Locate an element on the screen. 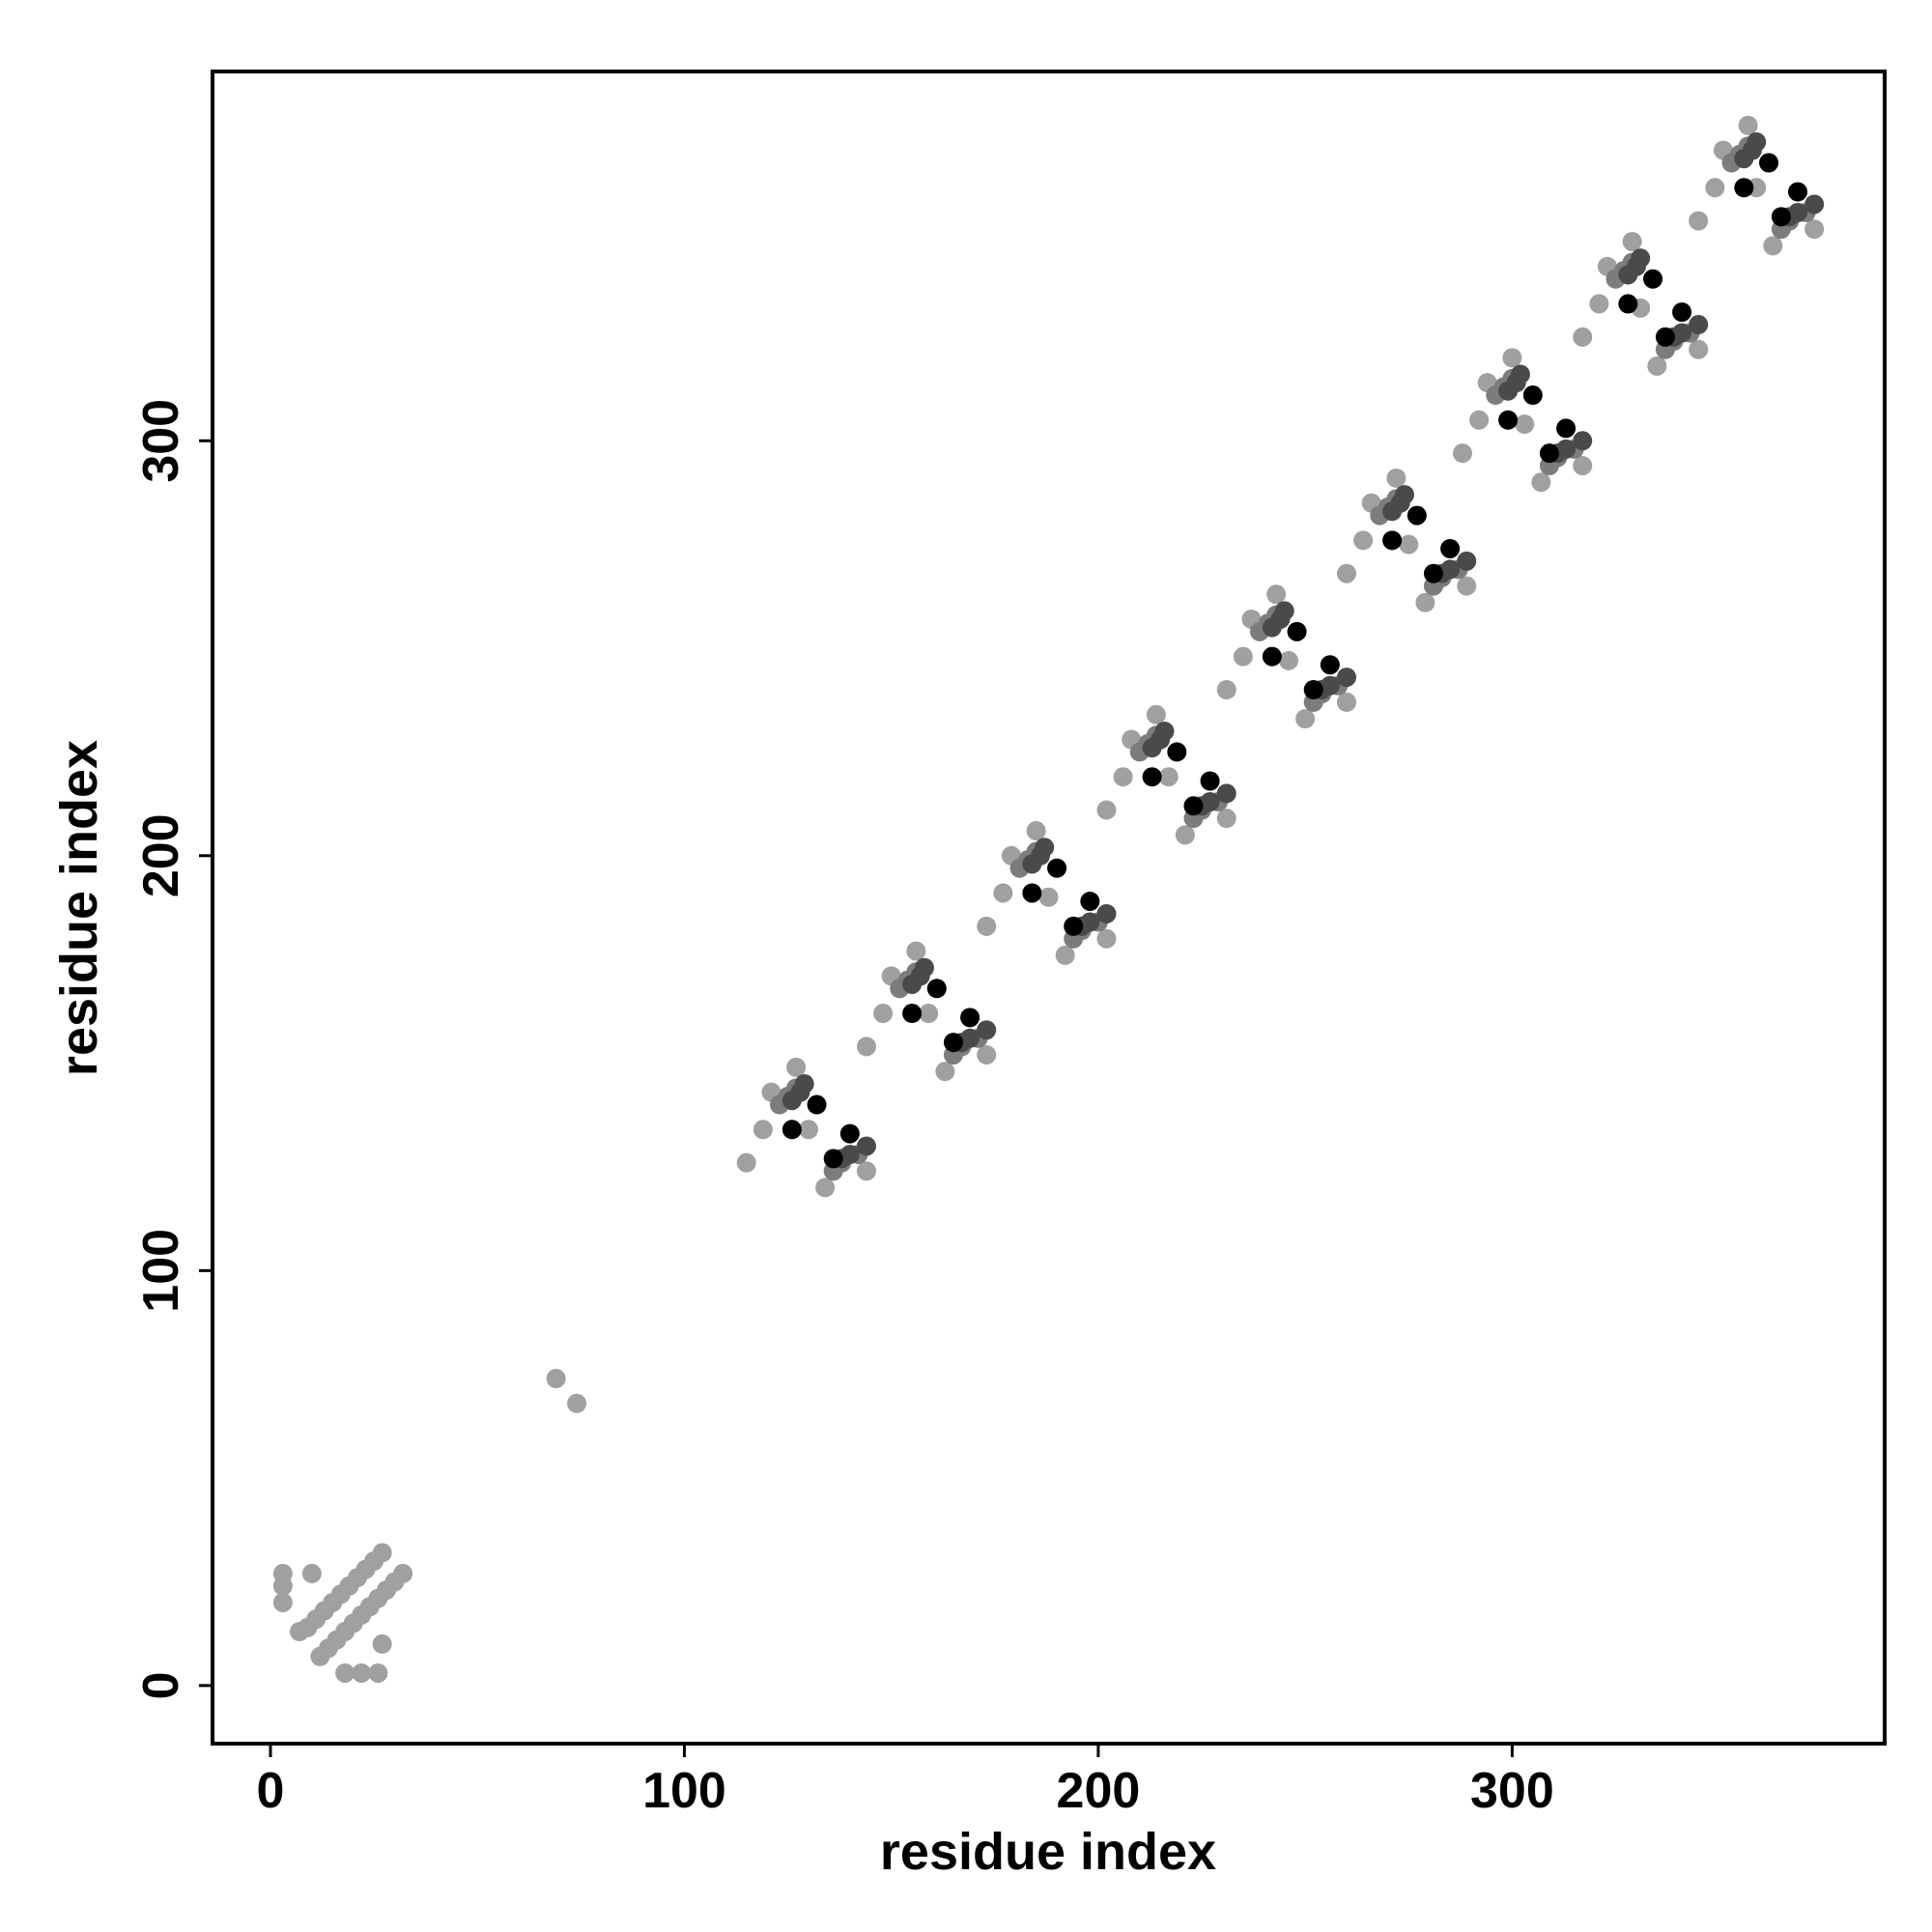 The image size is (1932, 1932). y-axis-label: residue index is located at coordinates (79, 908).